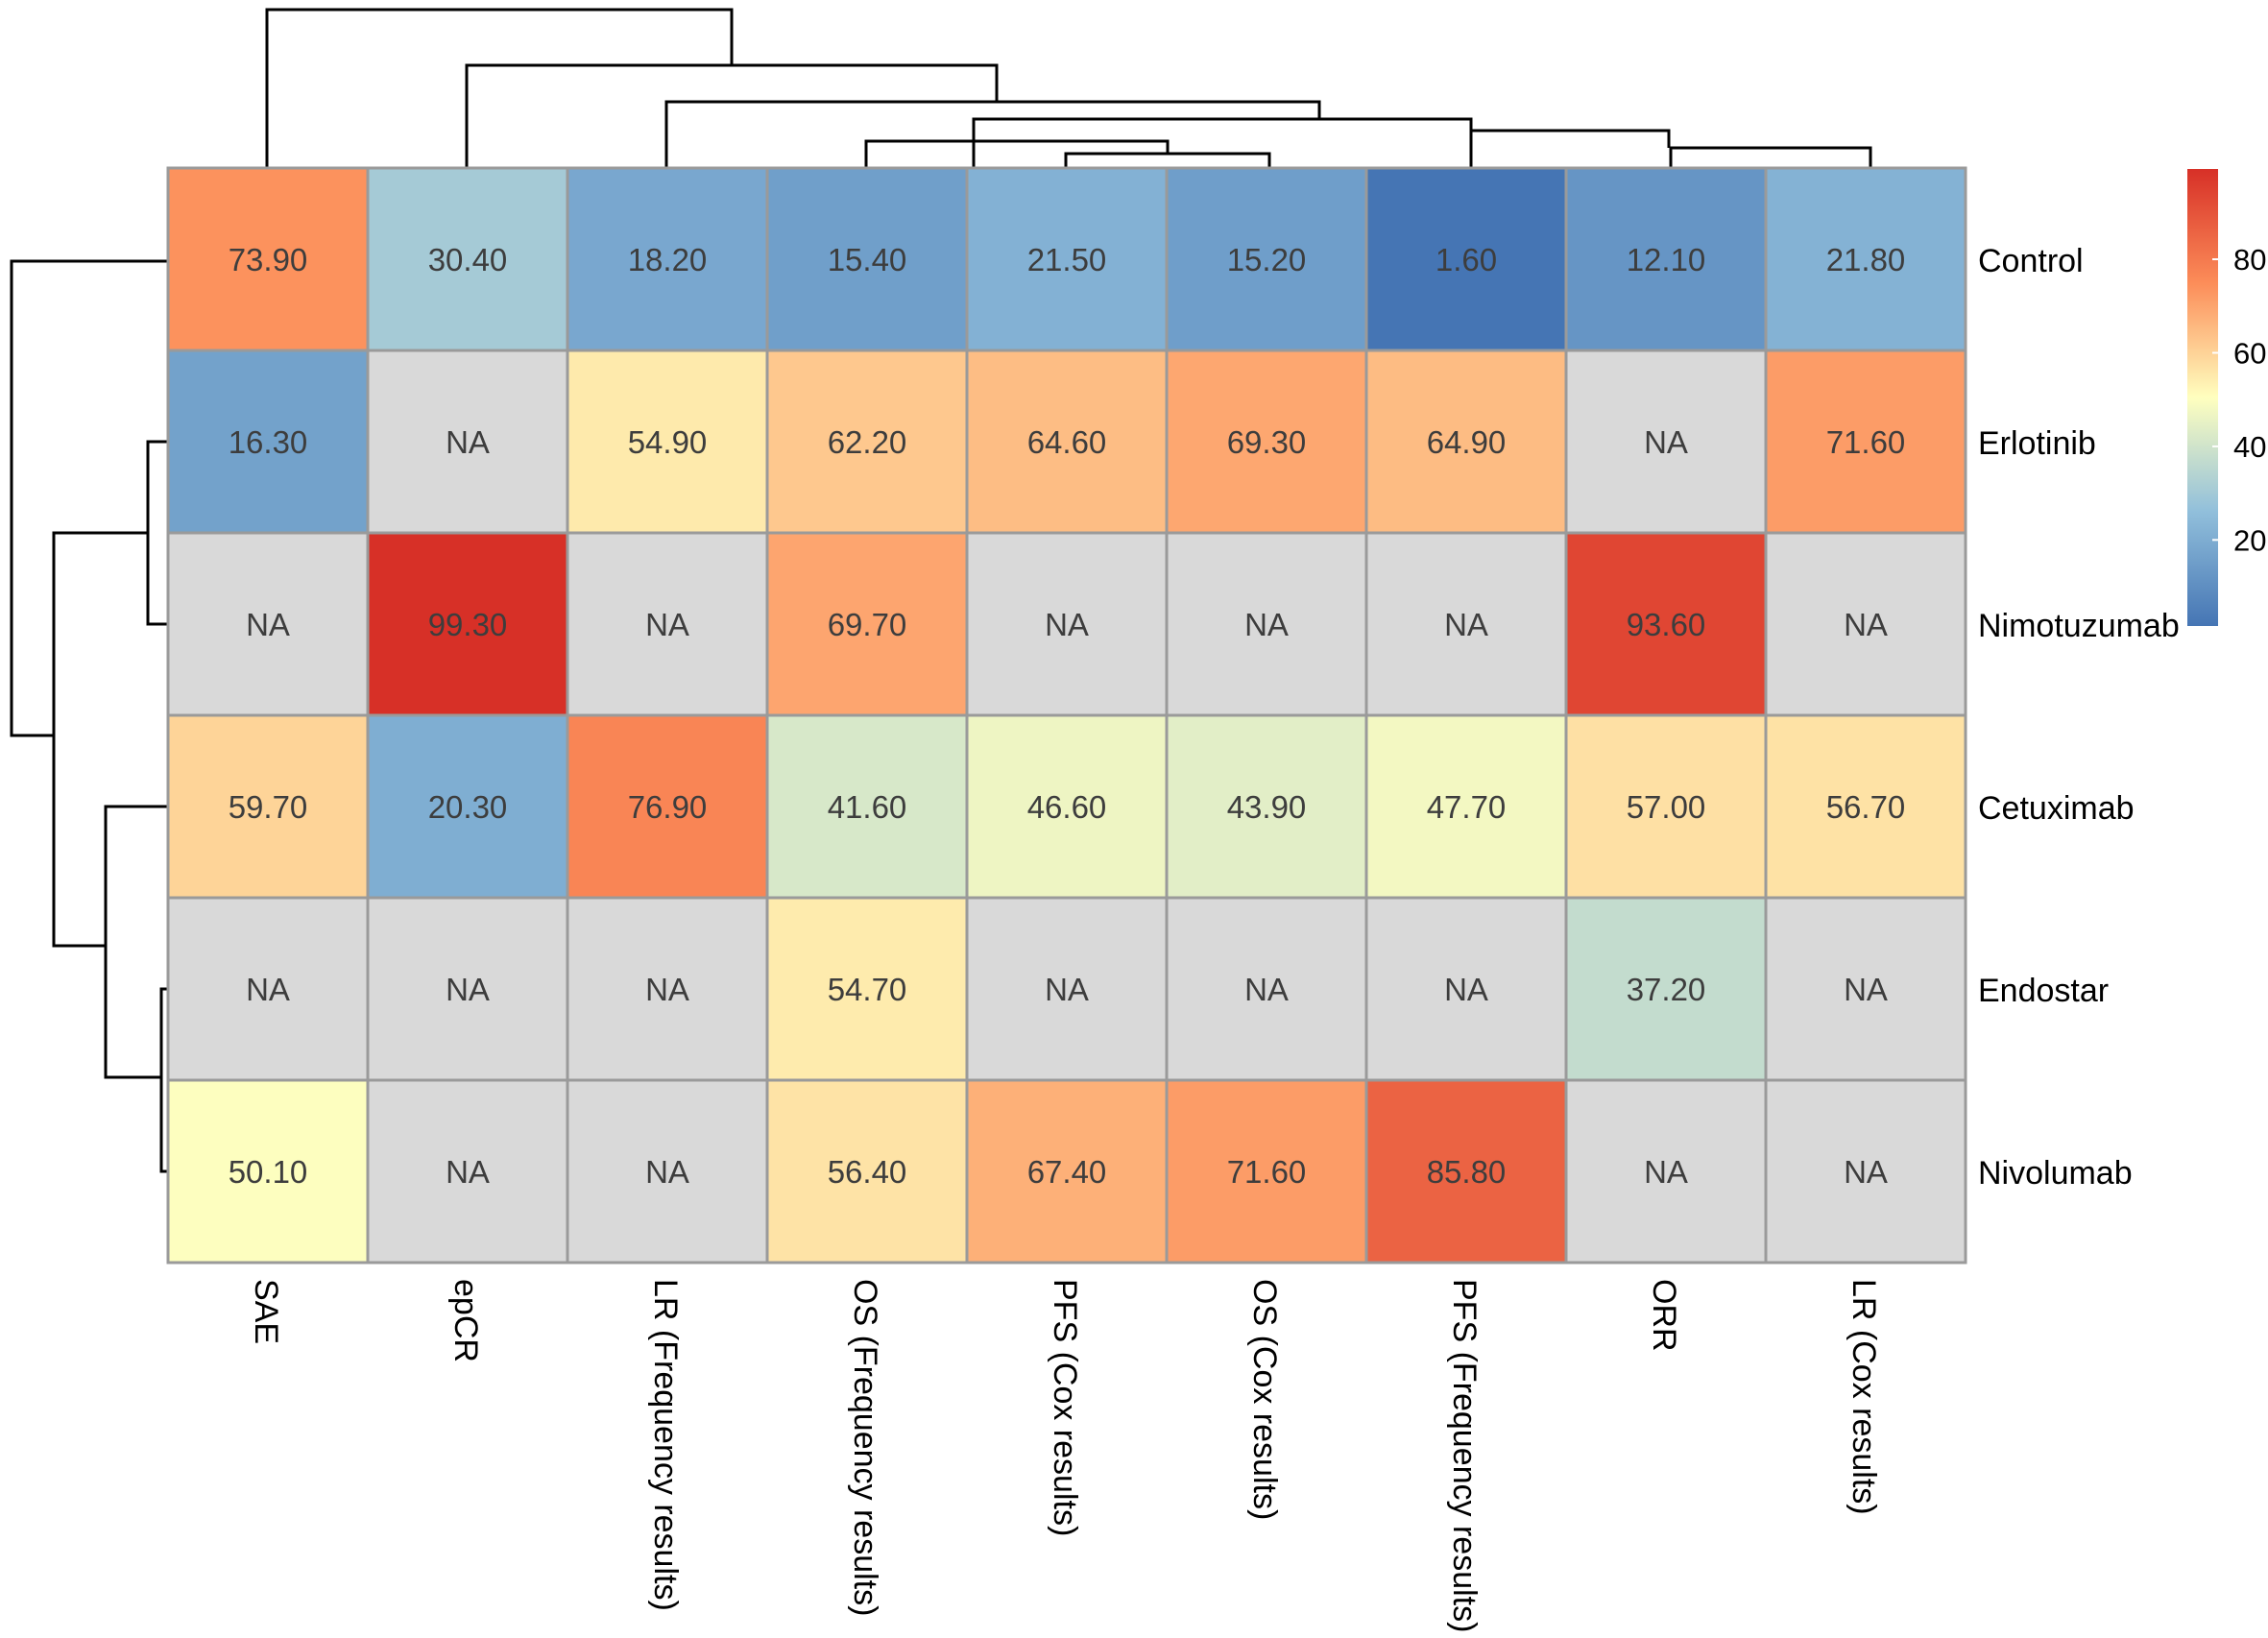 Image resolution: width=2268 pixels, height=1638 pixels. What do you see at coordinates (1866, 259) in the screenshot?
I see `heatmap-cell-label: 21.80` at bounding box center [1866, 259].